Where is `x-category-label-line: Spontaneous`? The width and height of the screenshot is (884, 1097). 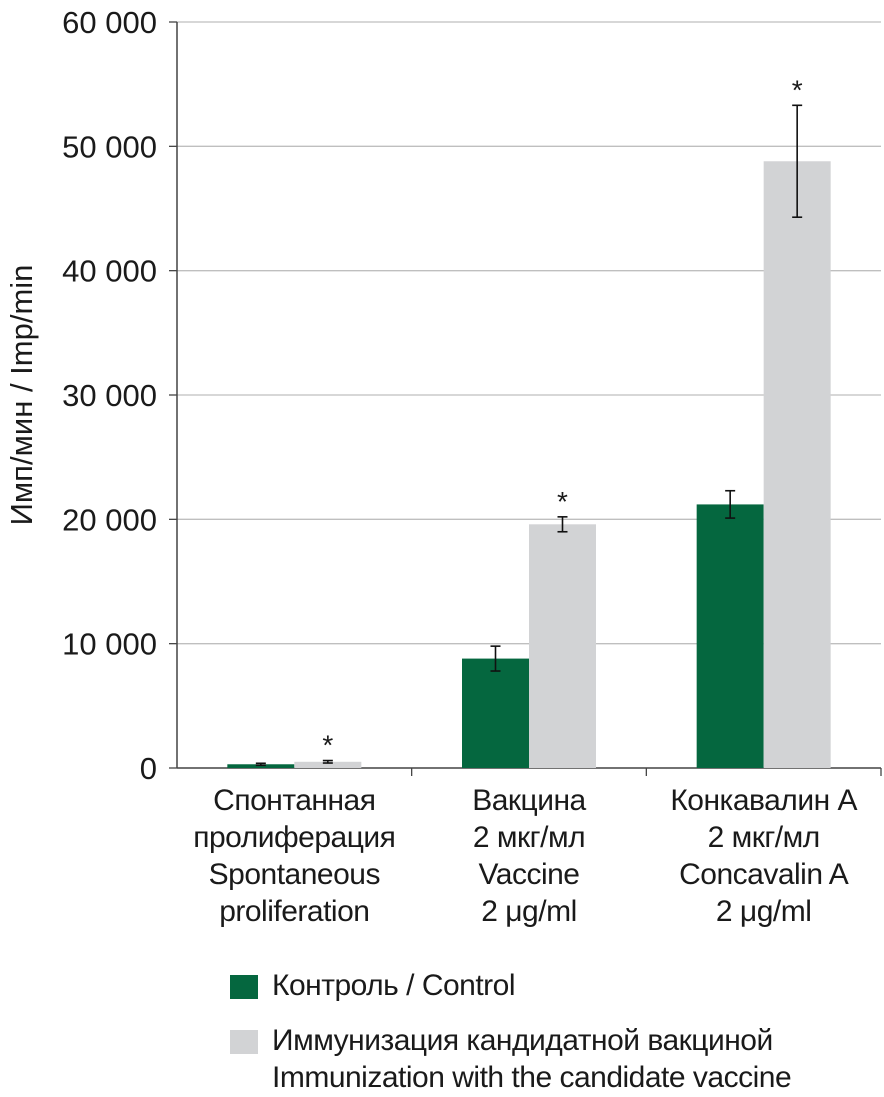 x-category-label-line: Spontaneous is located at coordinates (294, 874).